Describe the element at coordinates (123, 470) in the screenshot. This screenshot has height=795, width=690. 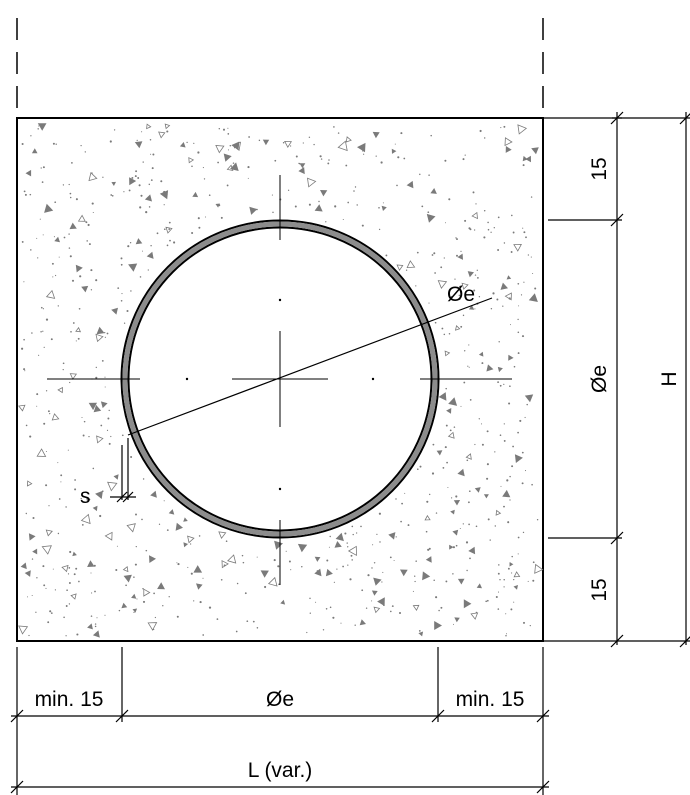
I see `wall-thickness-dimension` at that location.